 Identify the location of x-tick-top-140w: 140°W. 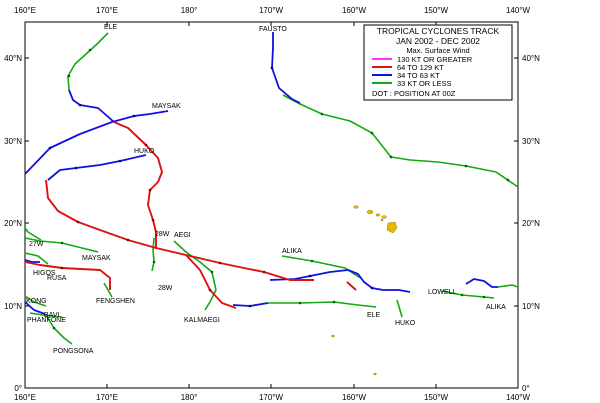
(518, 10).